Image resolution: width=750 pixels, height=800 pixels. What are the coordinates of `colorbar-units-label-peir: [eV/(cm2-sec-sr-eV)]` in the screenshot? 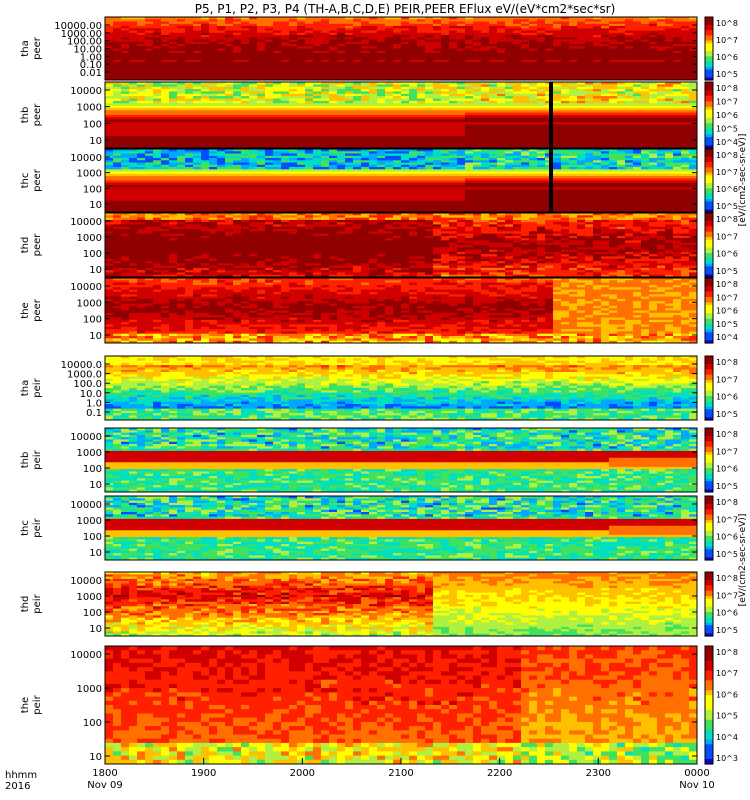 It's located at (743, 560).